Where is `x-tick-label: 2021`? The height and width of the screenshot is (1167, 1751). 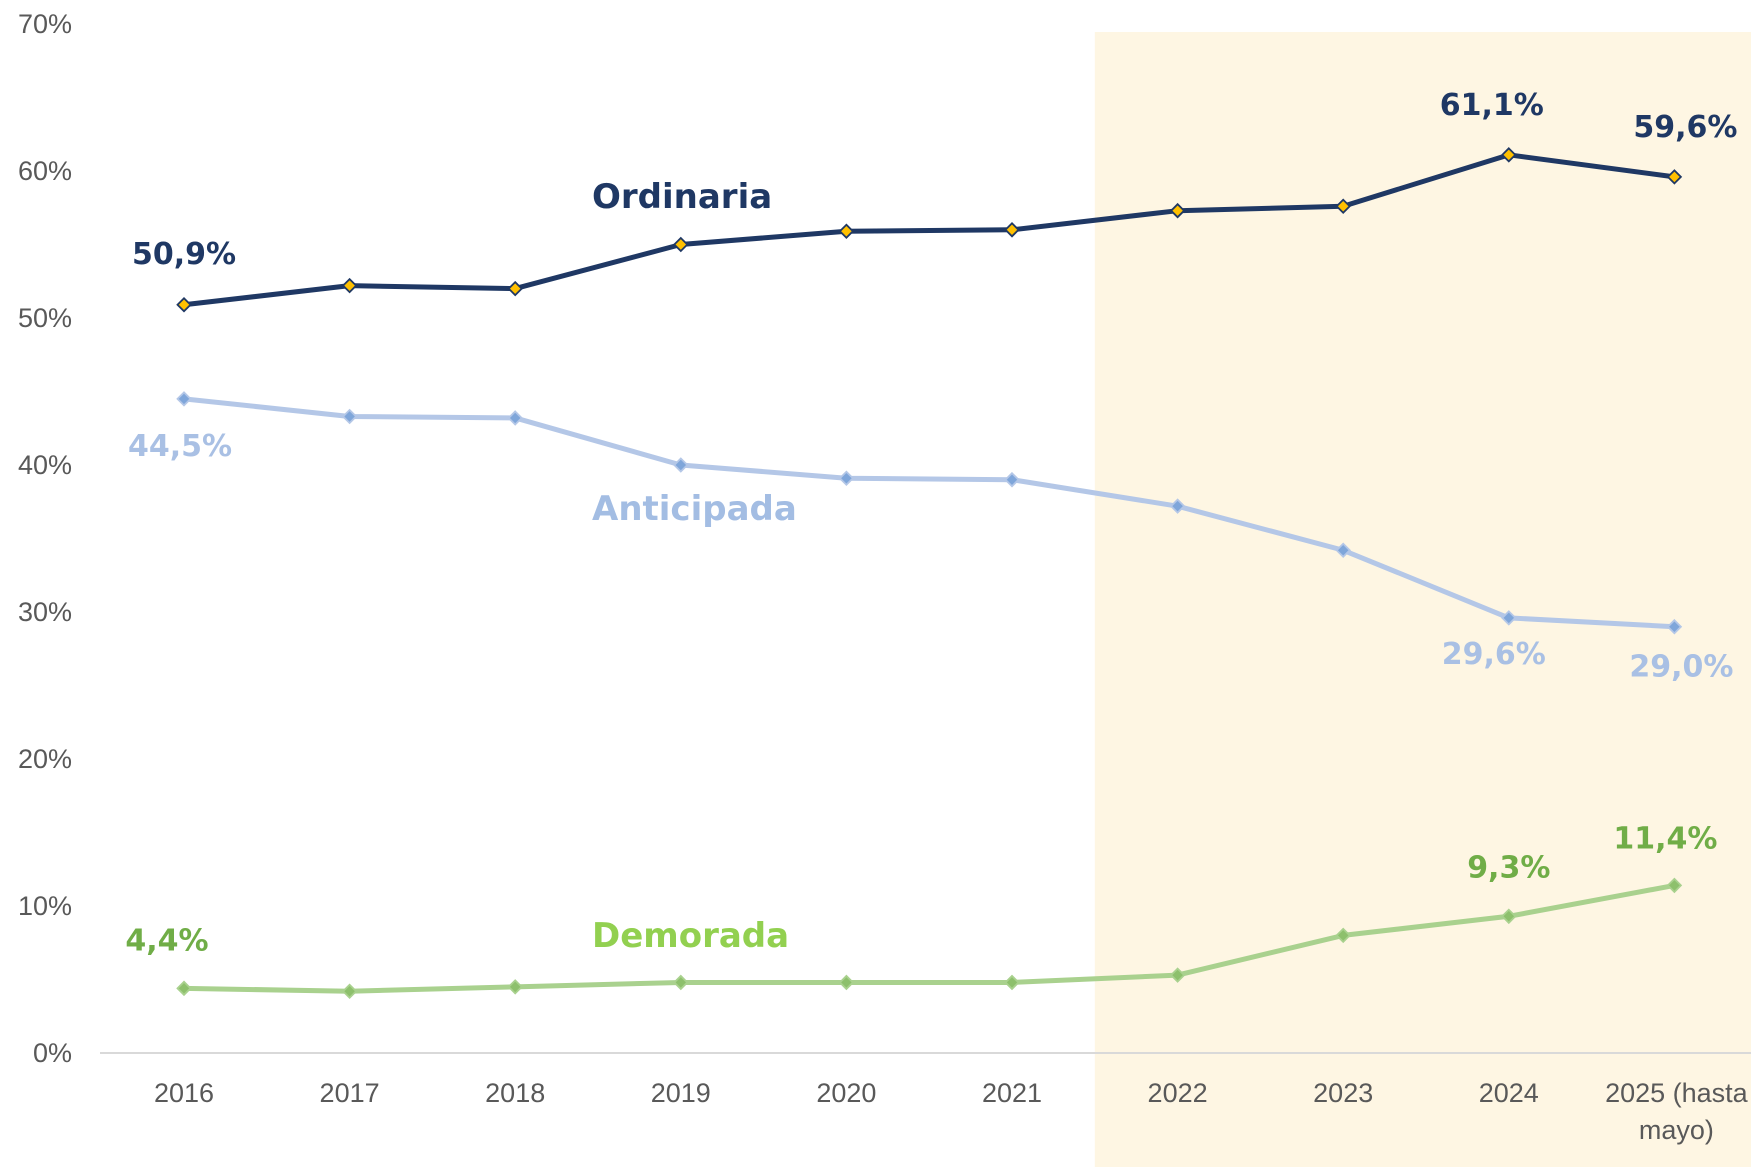
x-tick-label: 2021 is located at coordinates (1012, 1093).